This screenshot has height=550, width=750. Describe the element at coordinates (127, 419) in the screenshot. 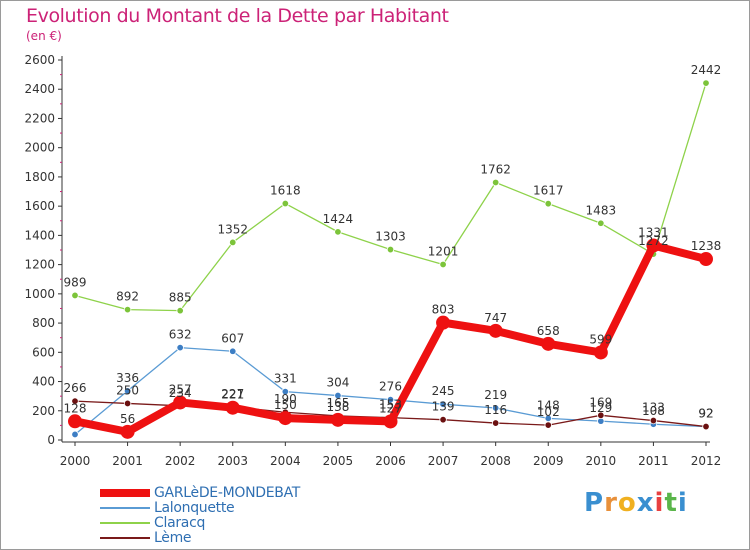

I see `data-label: 56` at that location.